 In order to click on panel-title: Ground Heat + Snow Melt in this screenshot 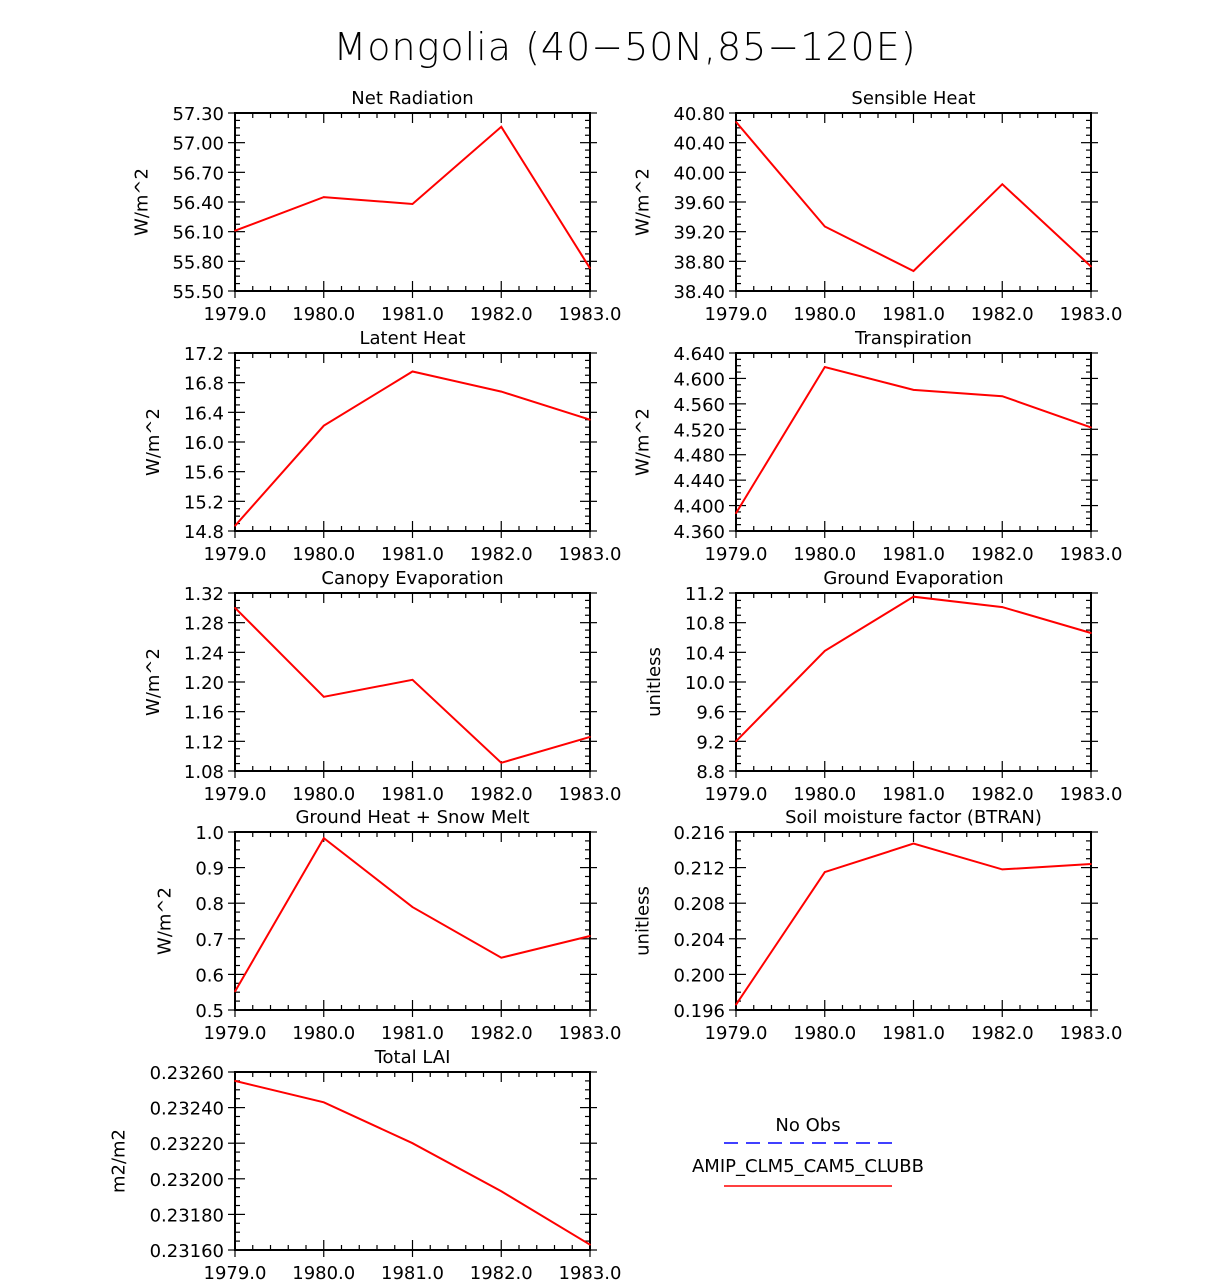, I will do `click(412, 817)`.